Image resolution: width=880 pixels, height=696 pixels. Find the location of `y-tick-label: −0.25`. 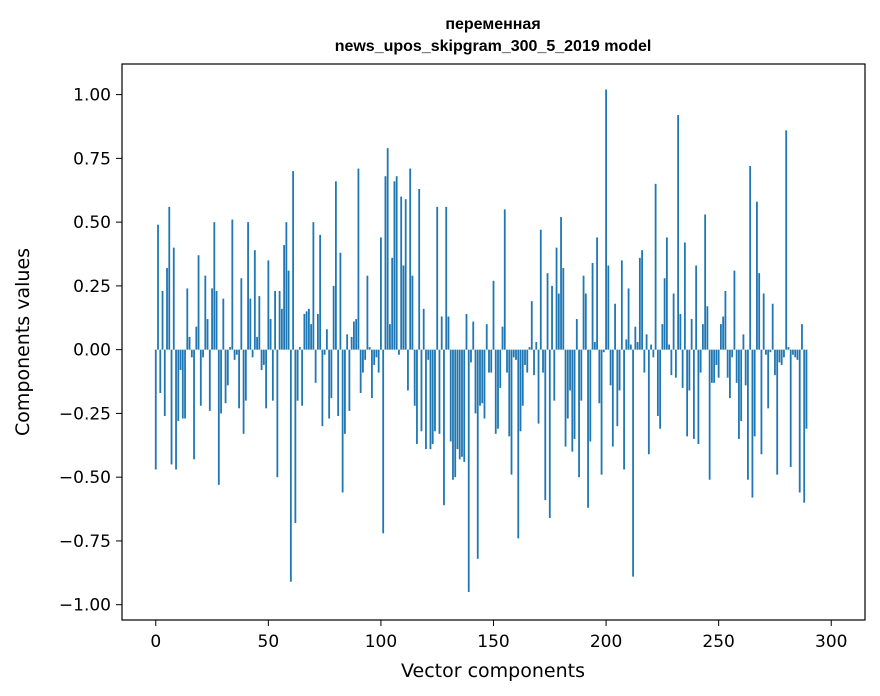

y-tick-label: −0.25 is located at coordinates (85, 414).